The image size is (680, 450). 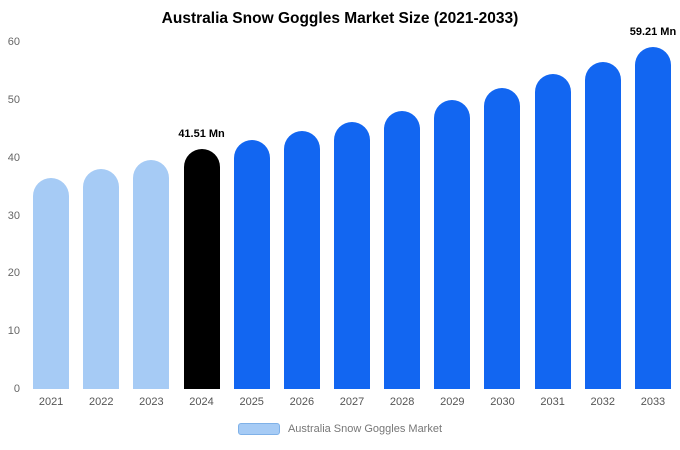 What do you see at coordinates (251, 264) in the screenshot?
I see `bar-2025` at bounding box center [251, 264].